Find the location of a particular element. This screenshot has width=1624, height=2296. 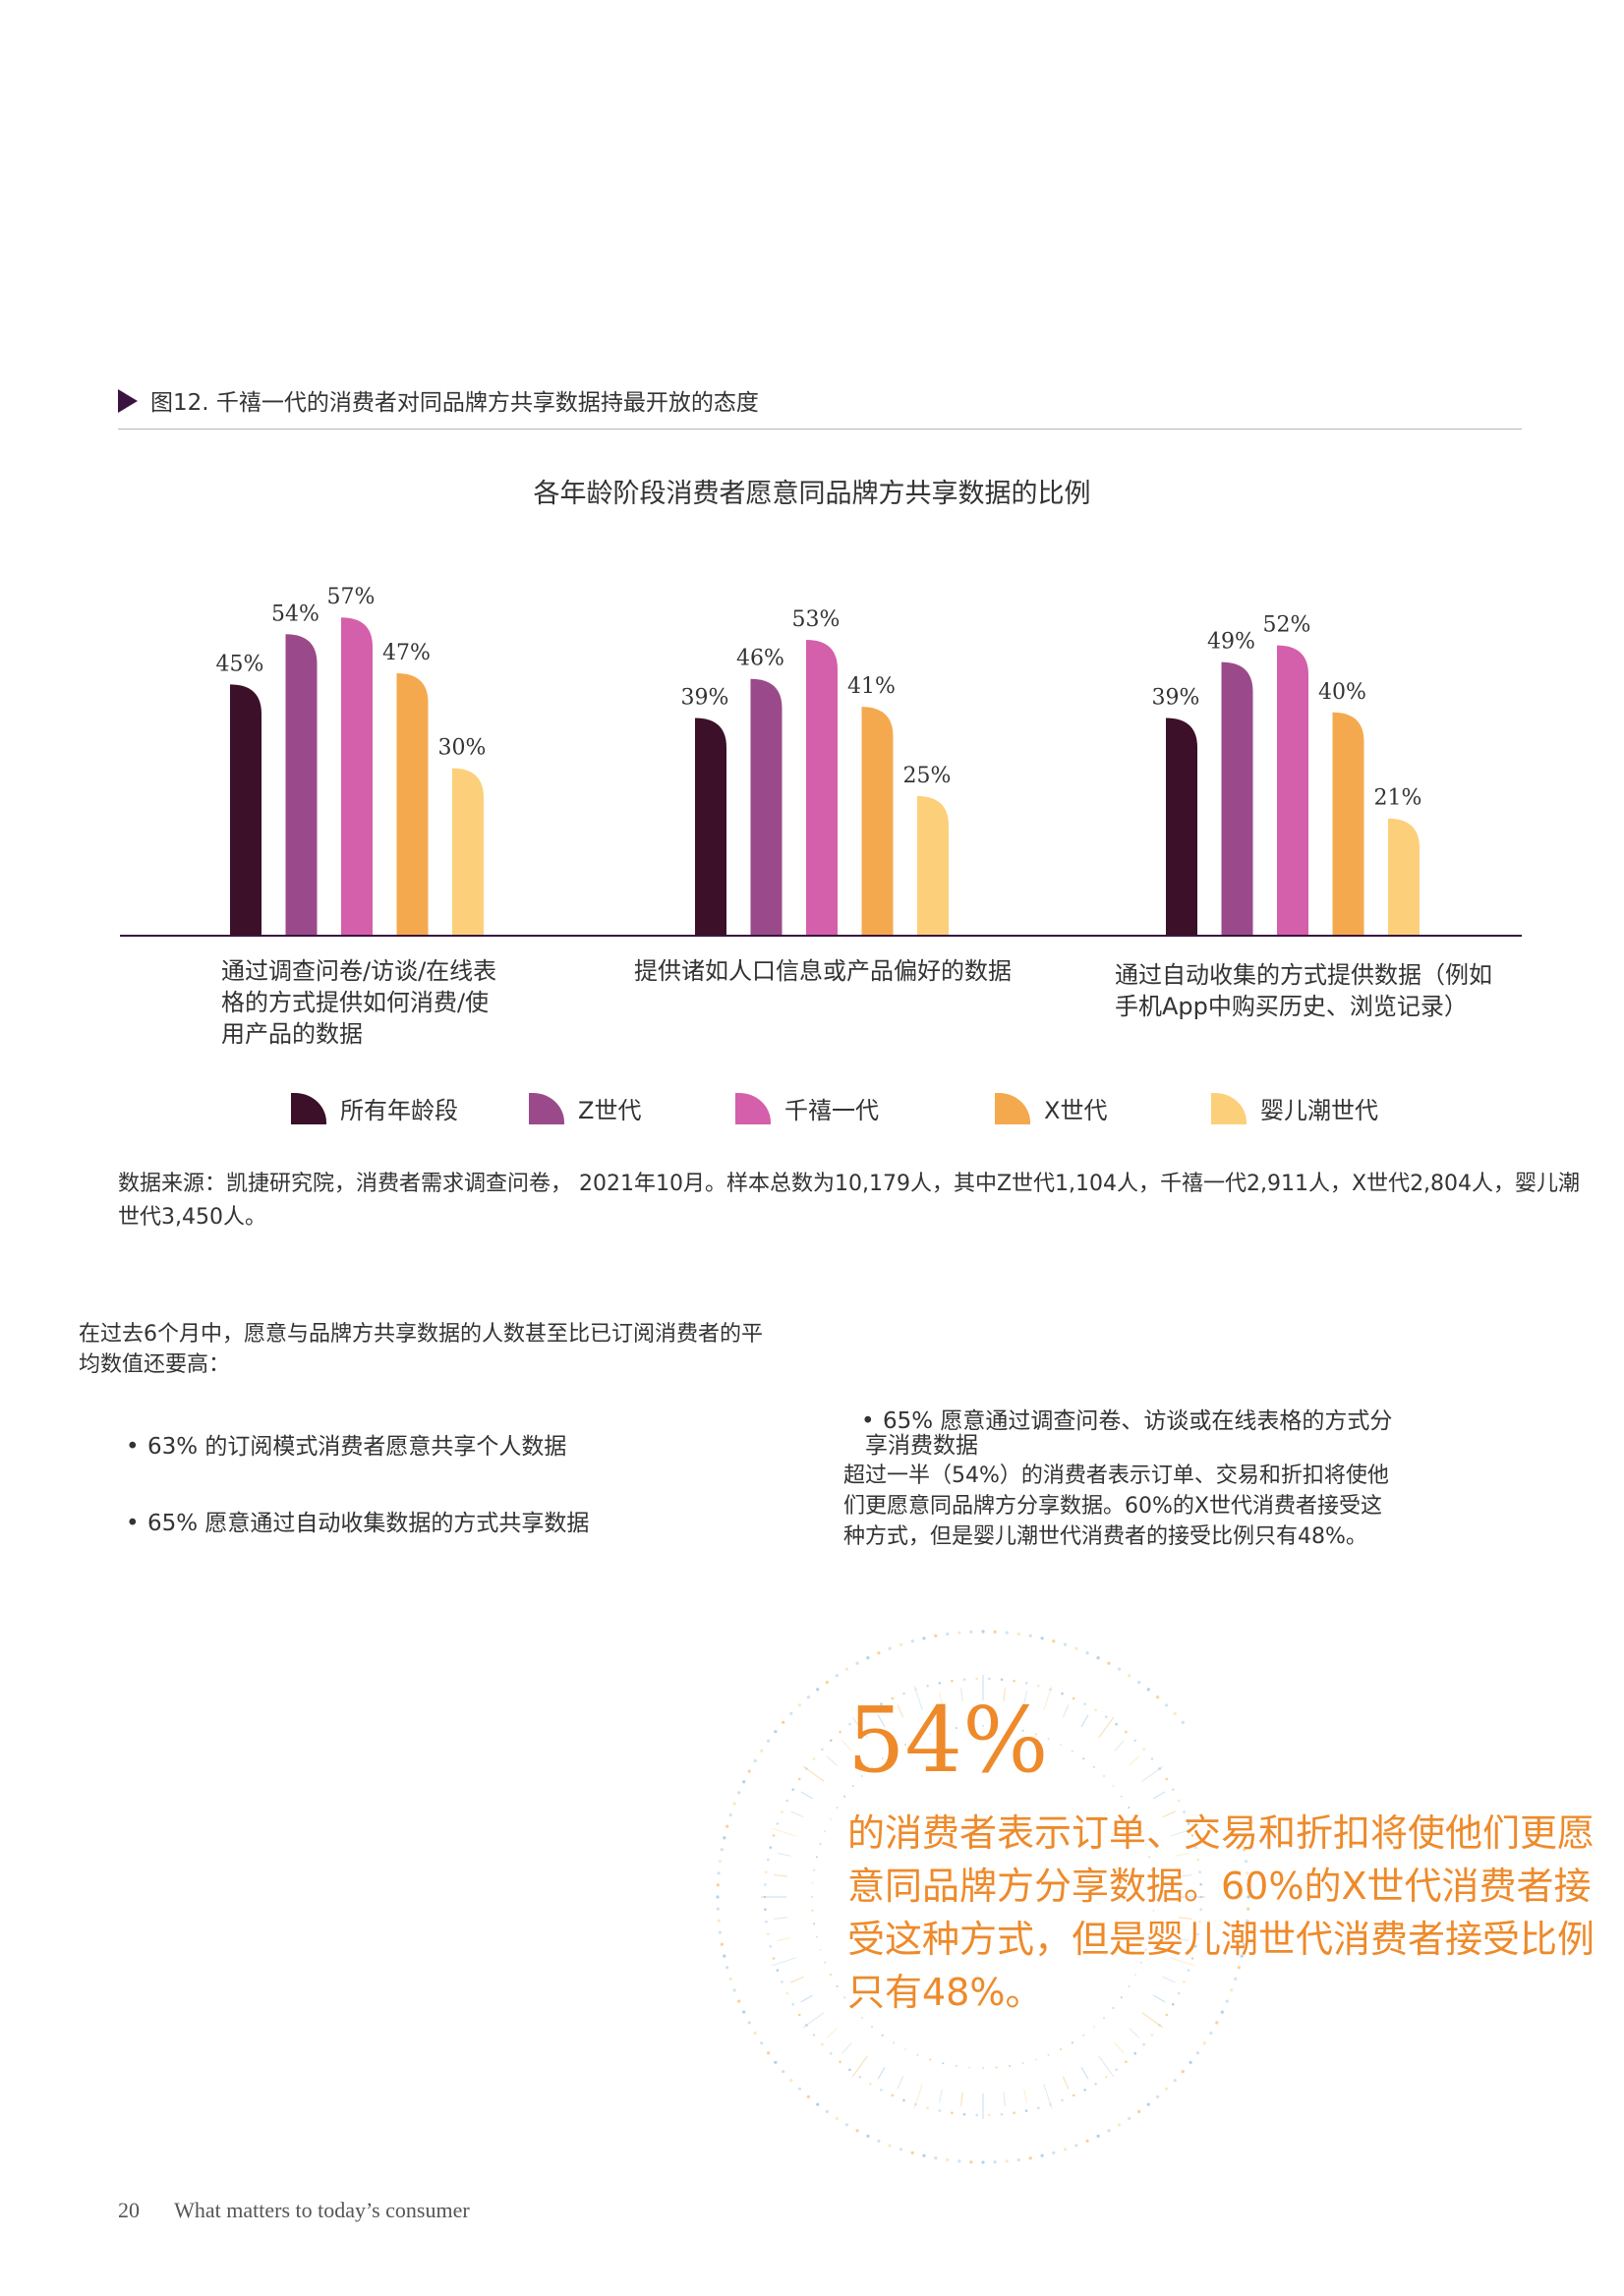

category-label-line: 用产品的数据 is located at coordinates (292, 1034).